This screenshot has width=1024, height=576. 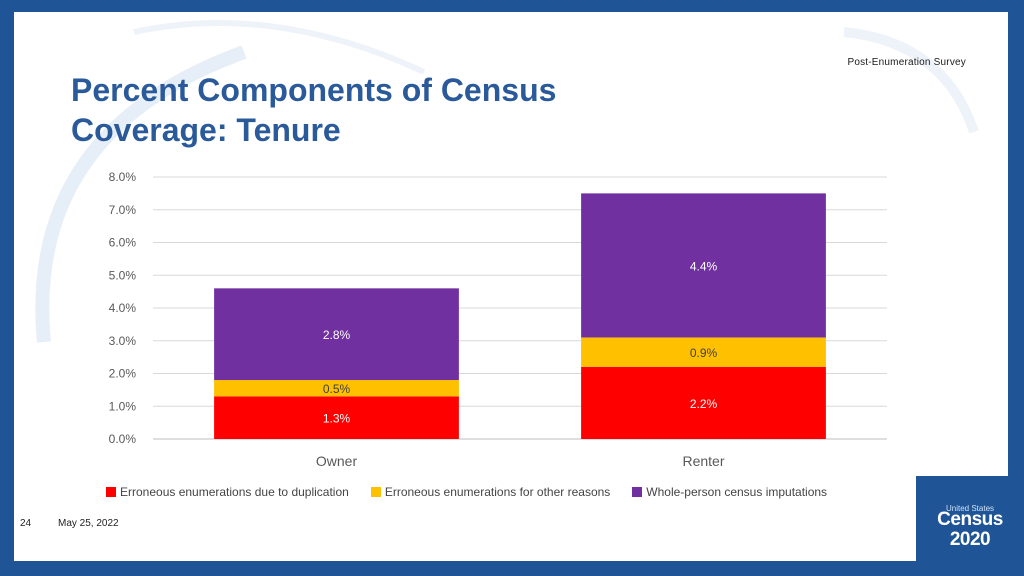 I want to click on legend-item: Whole-person census imputations, so click(x=729, y=492).